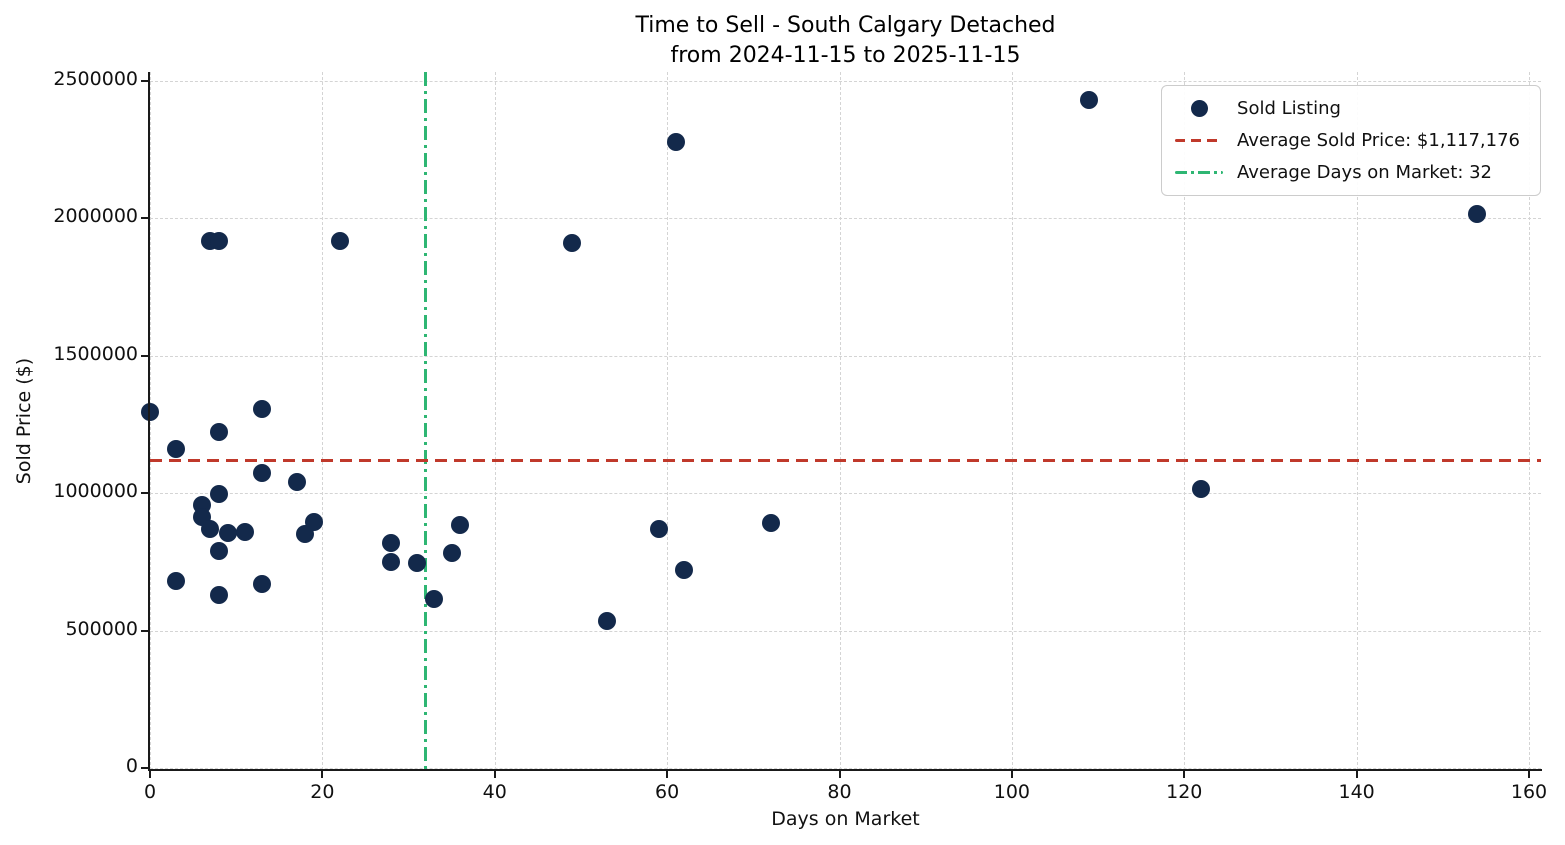 This screenshot has width=1565, height=845. What do you see at coordinates (95, 353) in the screenshot?
I see `y-tick-label: 1500000` at bounding box center [95, 353].